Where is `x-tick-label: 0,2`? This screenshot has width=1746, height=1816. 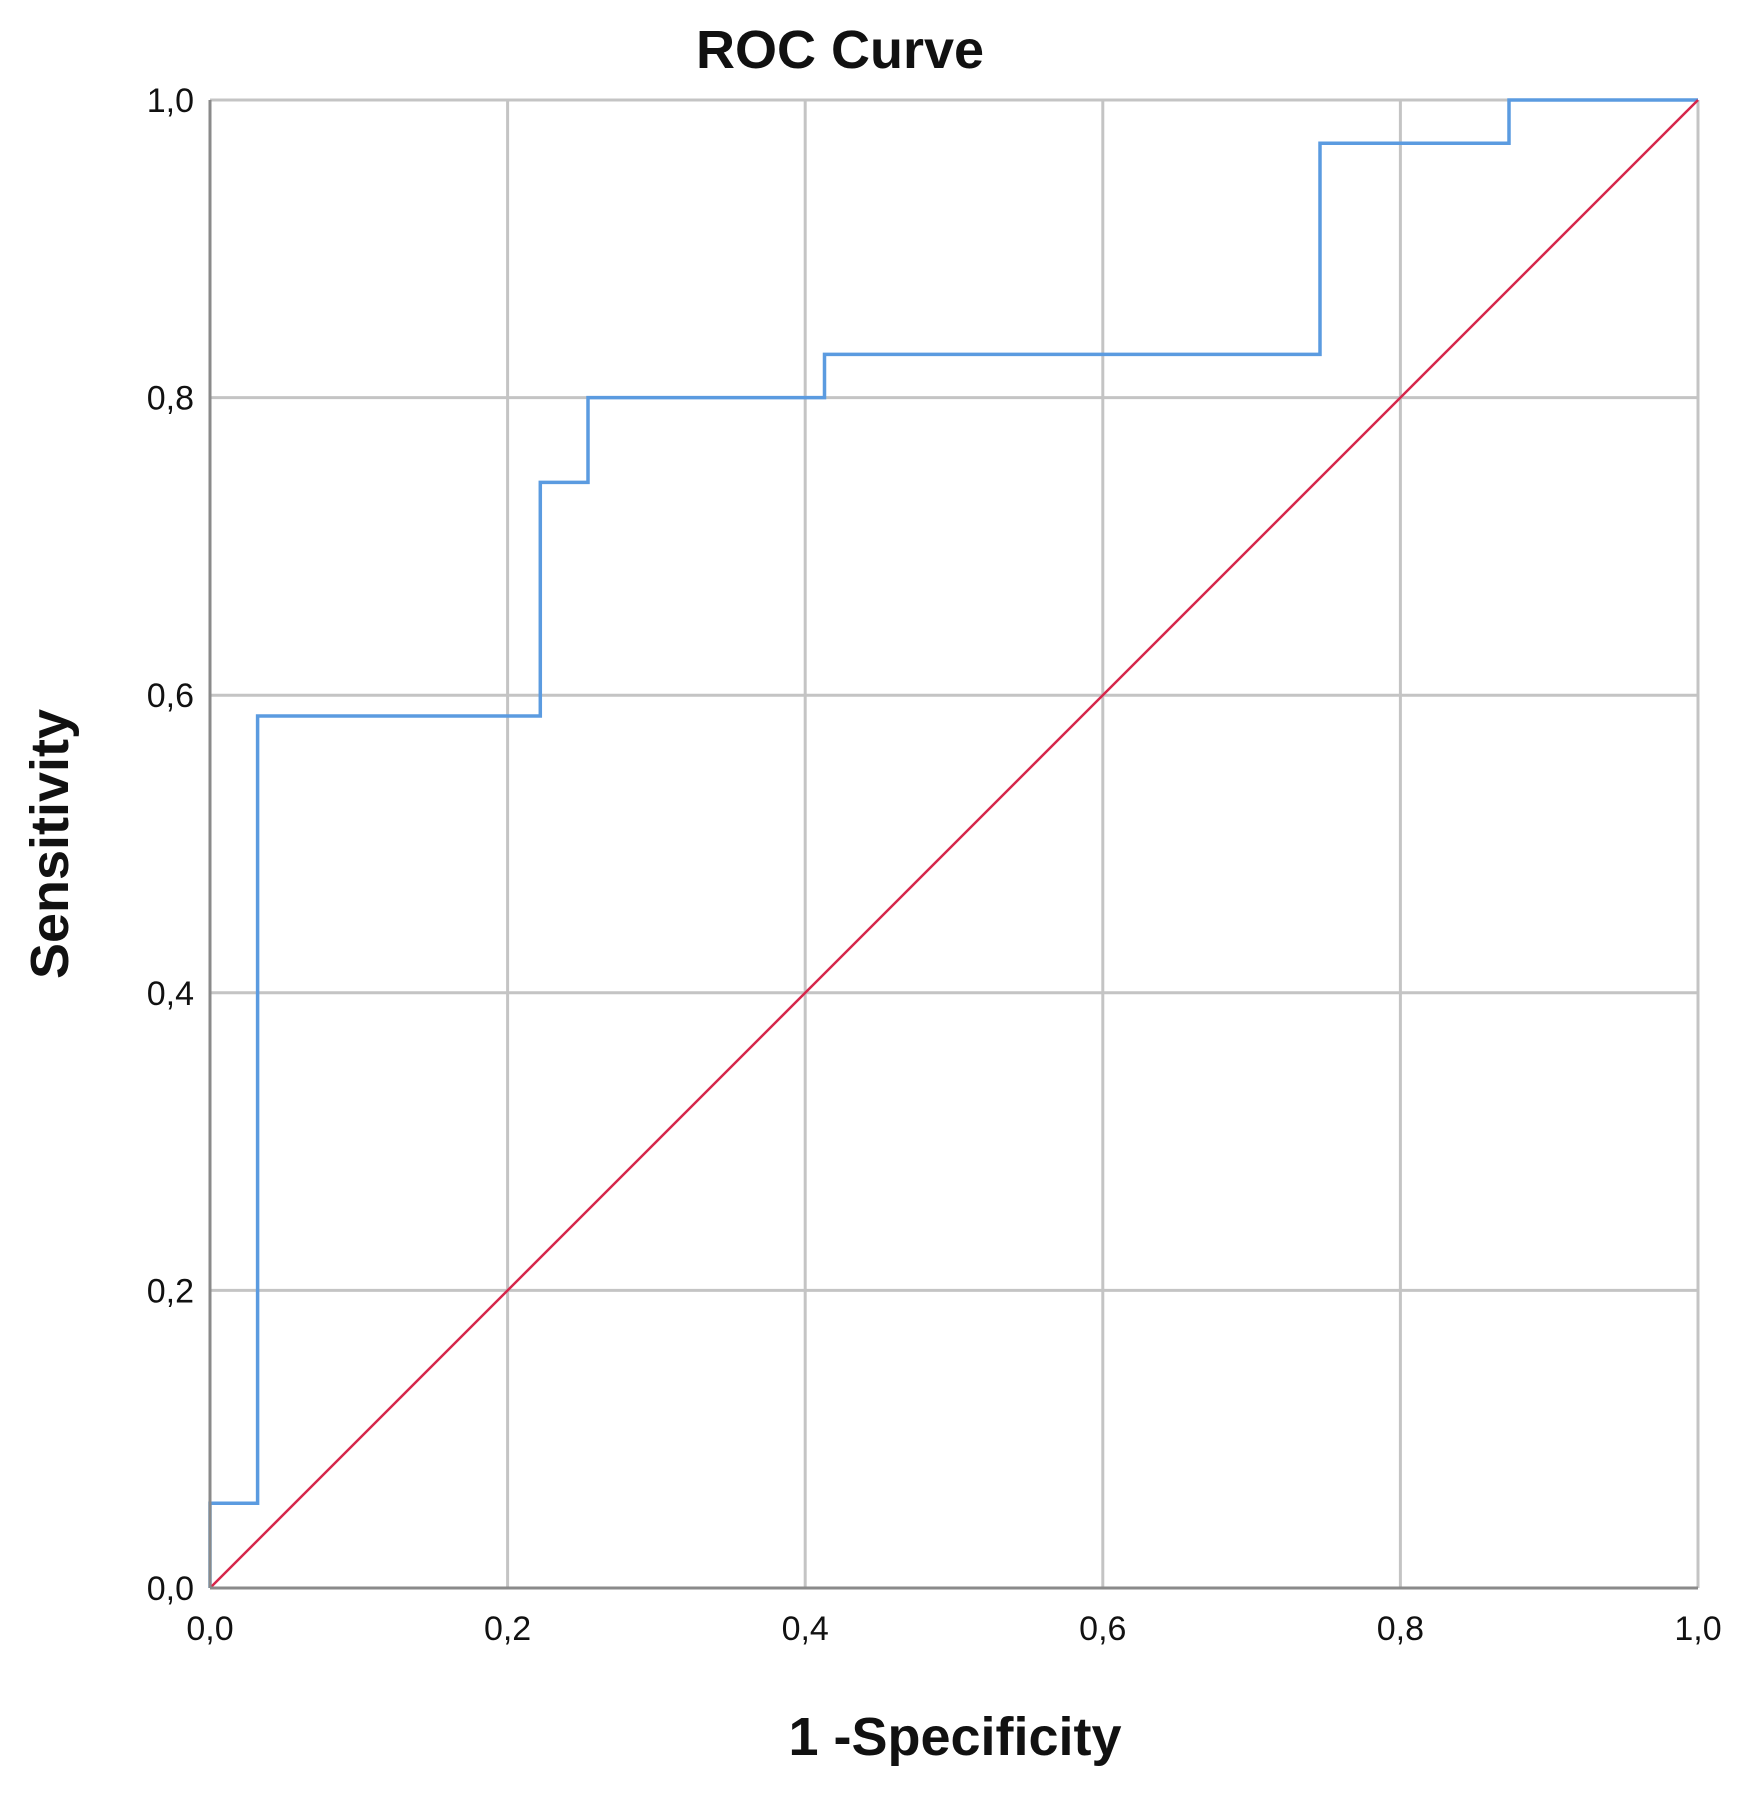 x-tick-label: 0,2 is located at coordinates (507, 1629).